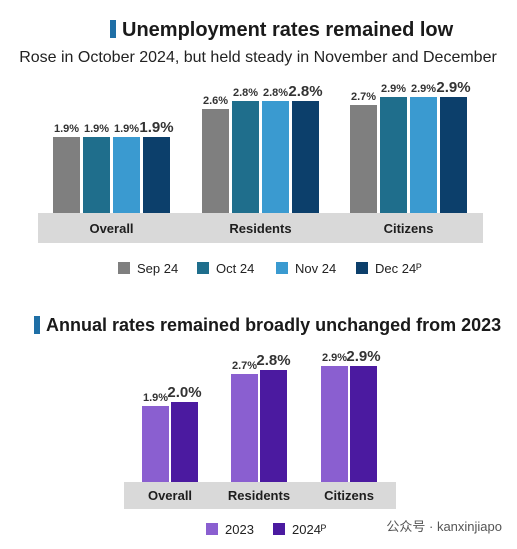 This screenshot has height=549, width=517. What do you see at coordinates (305, 157) in the screenshot?
I see `bar-residents-dec24` at bounding box center [305, 157].